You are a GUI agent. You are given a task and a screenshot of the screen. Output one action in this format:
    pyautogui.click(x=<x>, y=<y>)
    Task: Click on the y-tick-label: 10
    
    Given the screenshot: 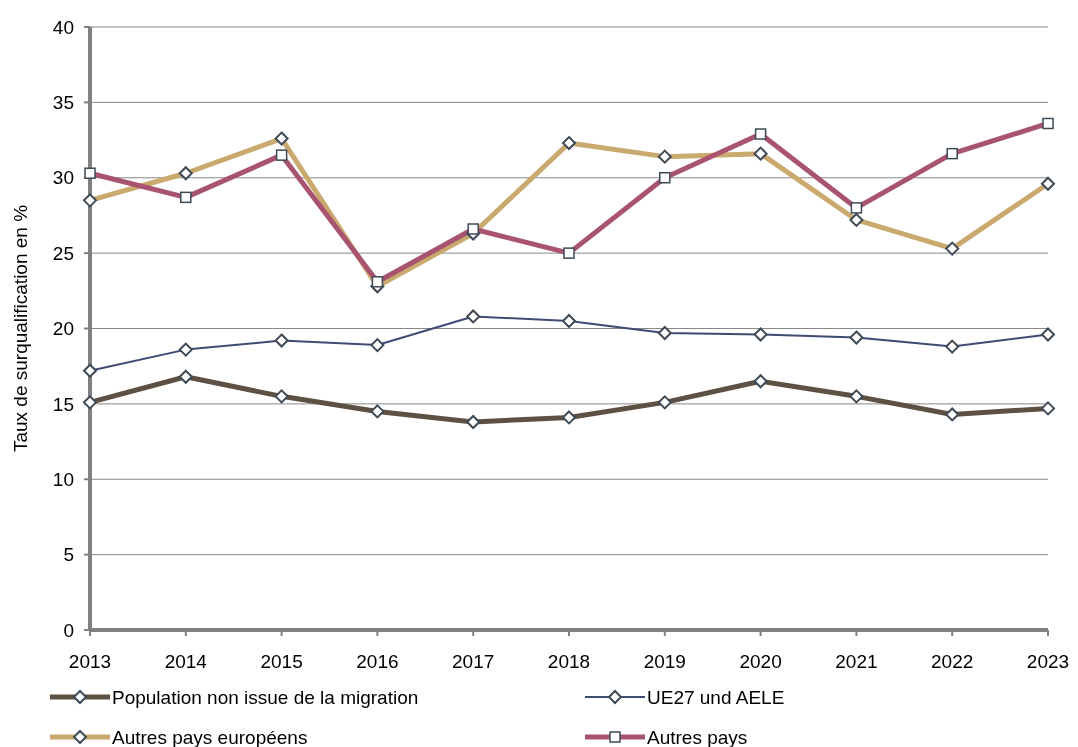 What is the action you would take?
    pyautogui.click(x=63, y=479)
    